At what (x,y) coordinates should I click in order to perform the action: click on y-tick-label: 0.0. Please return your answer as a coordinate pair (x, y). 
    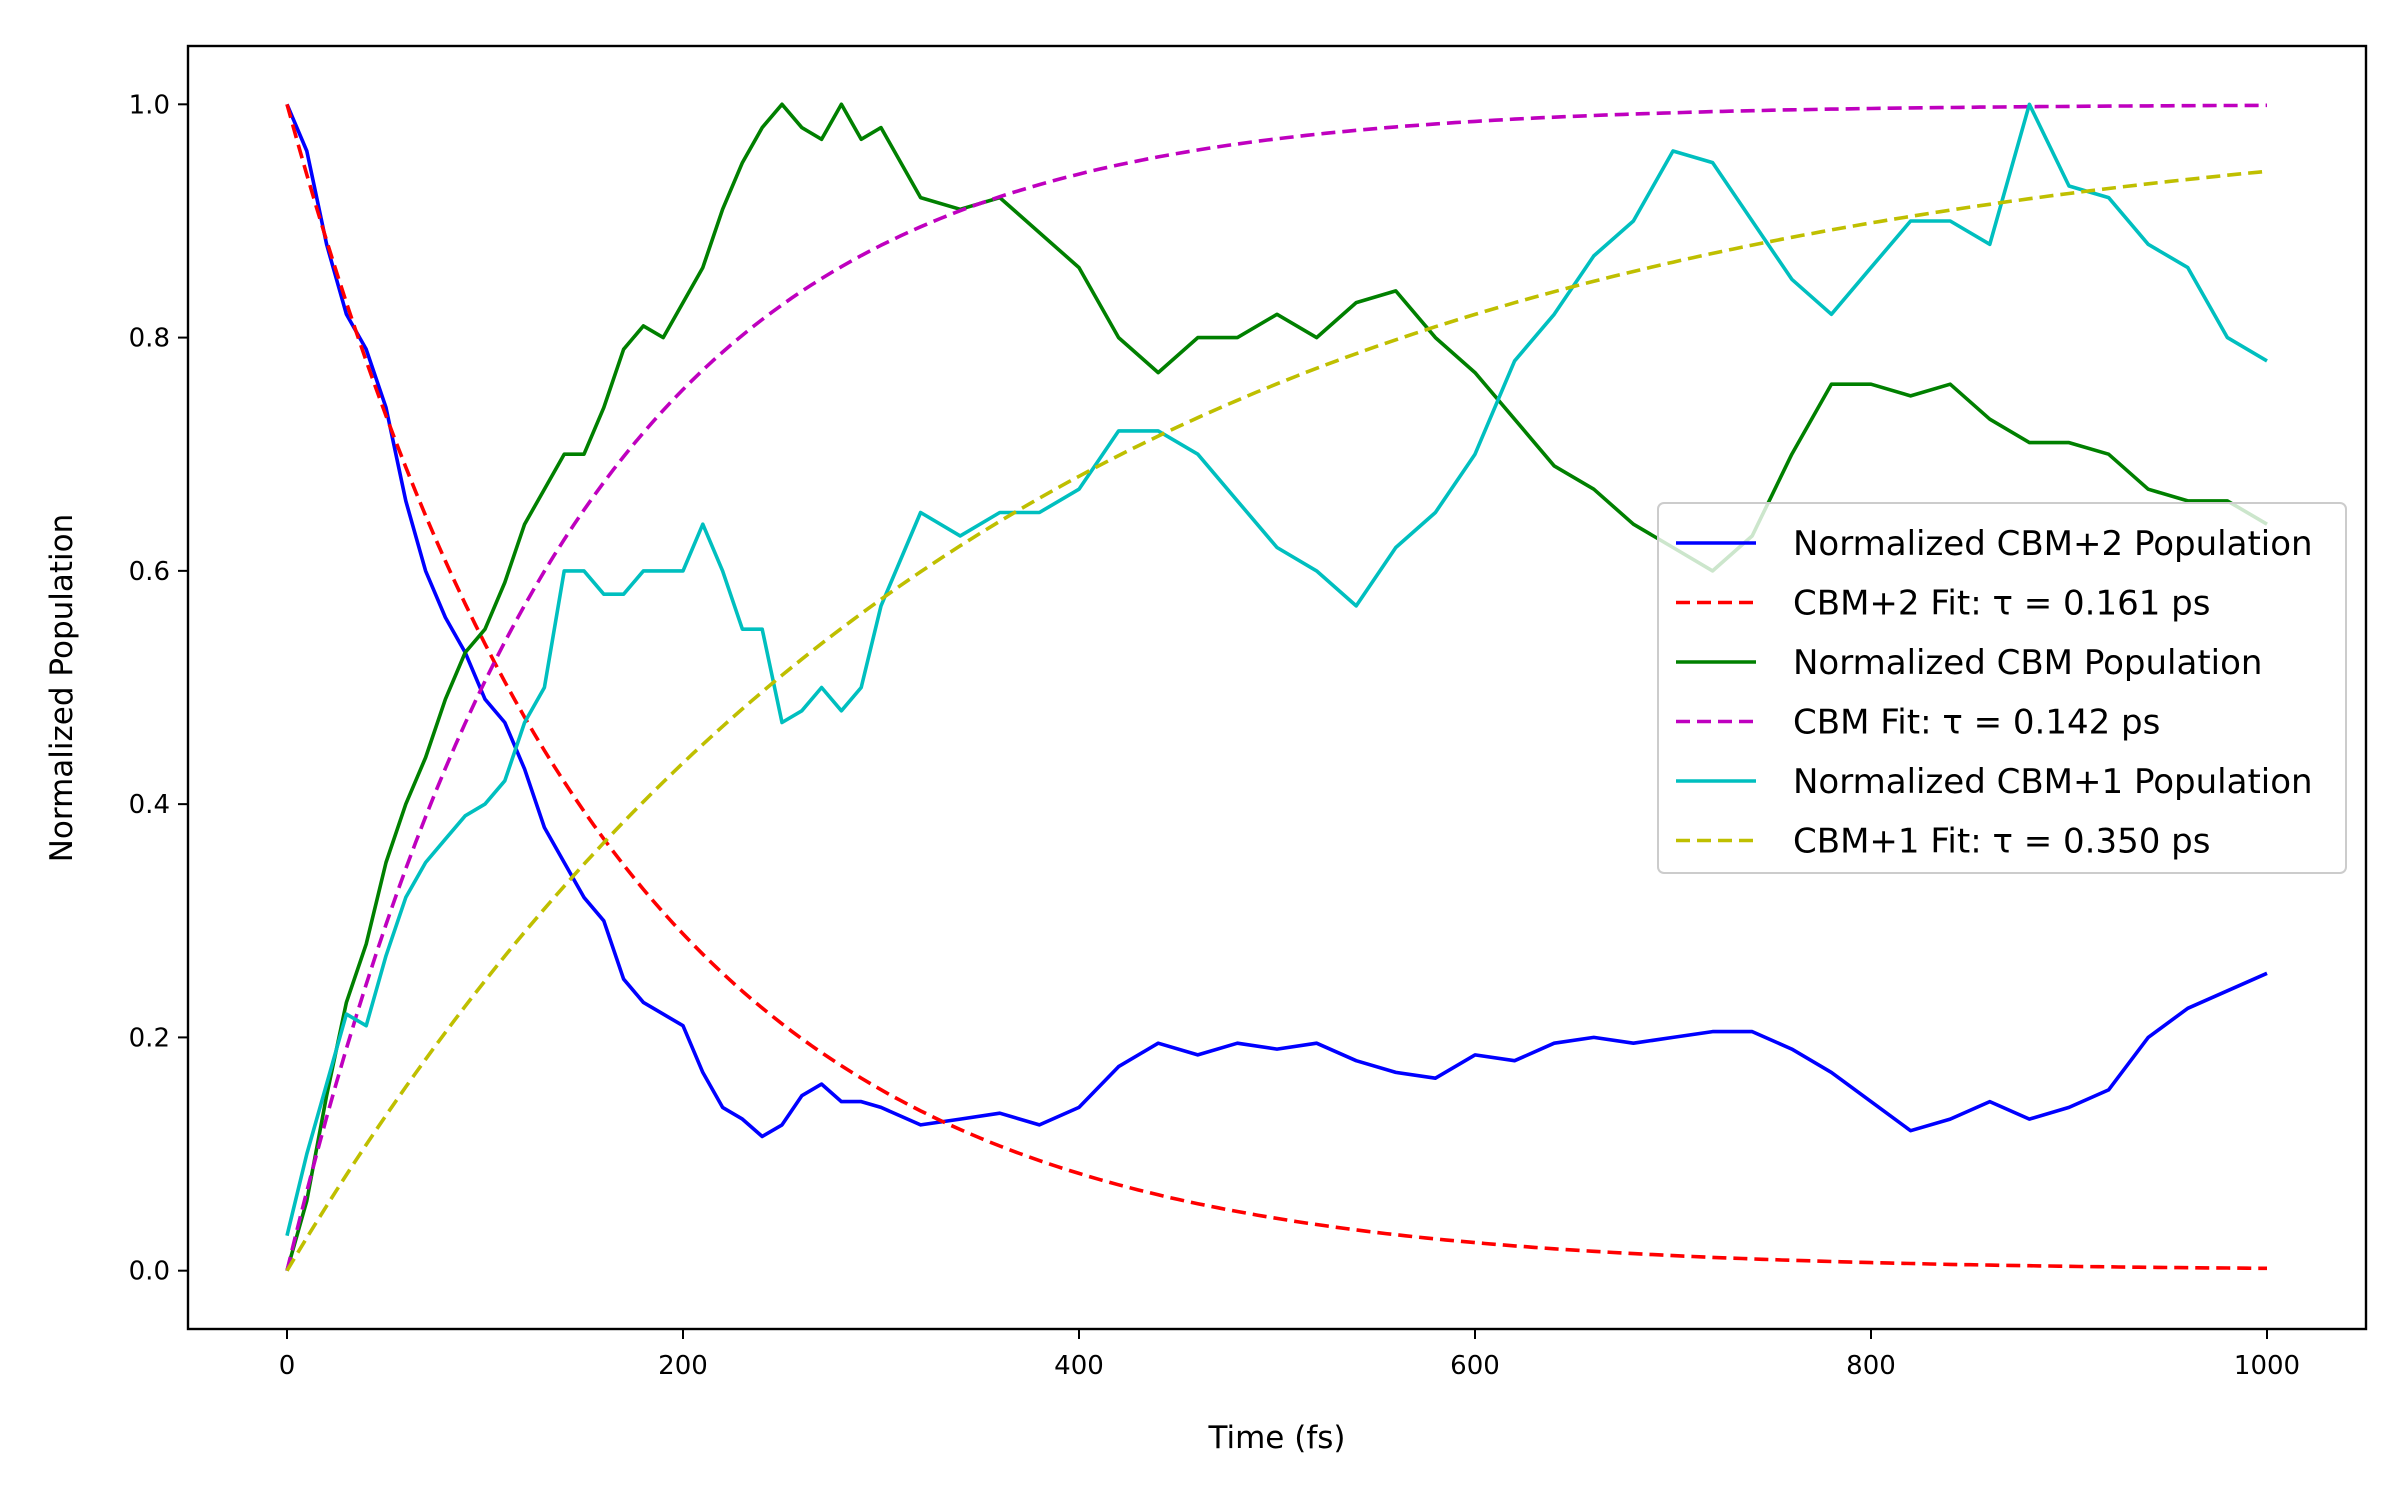
    Looking at the image, I should click on (149, 1272).